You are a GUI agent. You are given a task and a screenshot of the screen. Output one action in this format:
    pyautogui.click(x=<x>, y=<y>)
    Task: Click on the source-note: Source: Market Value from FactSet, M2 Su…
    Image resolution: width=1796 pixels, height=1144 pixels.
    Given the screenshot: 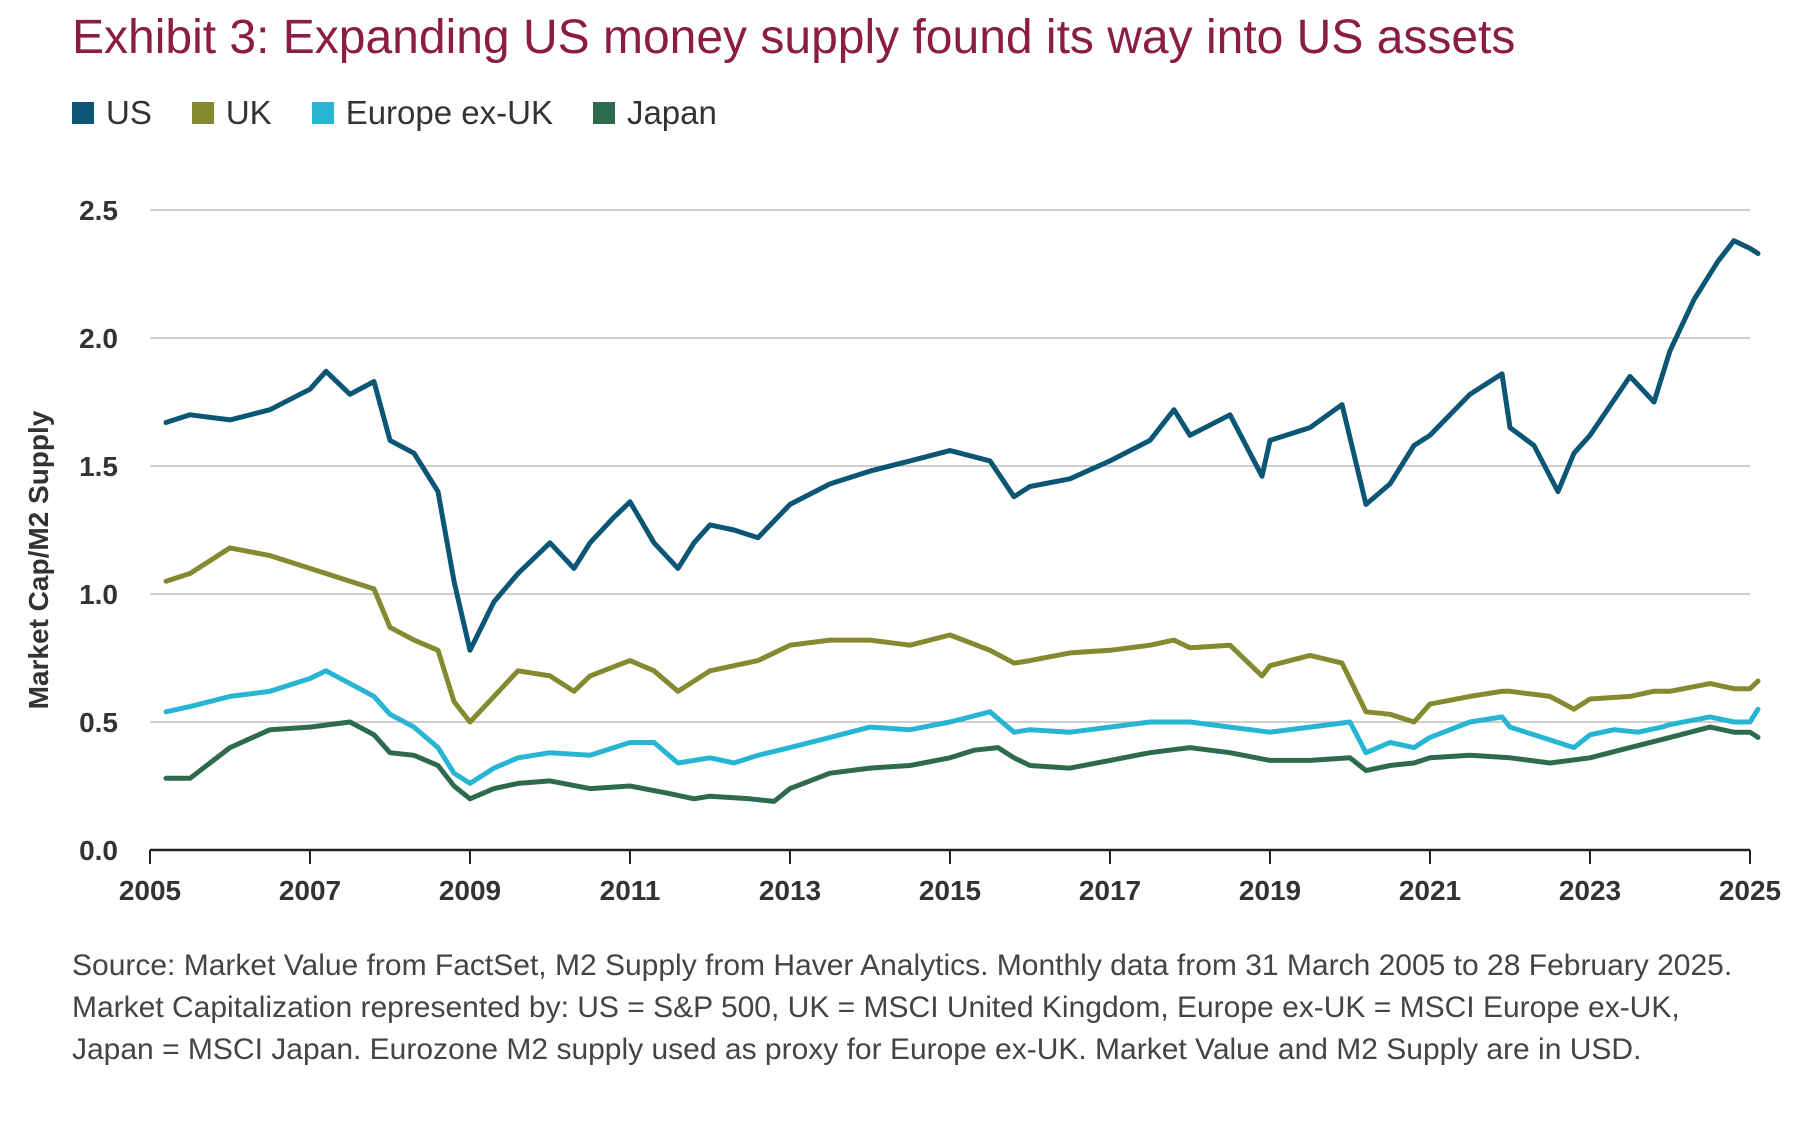 What is the action you would take?
    pyautogui.click(x=902, y=1007)
    